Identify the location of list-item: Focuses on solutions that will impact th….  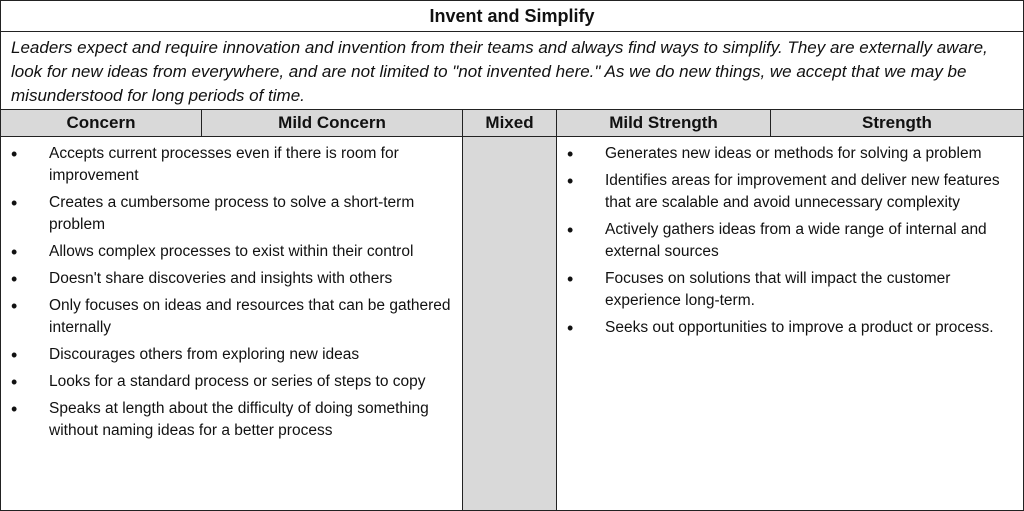
(786, 290).